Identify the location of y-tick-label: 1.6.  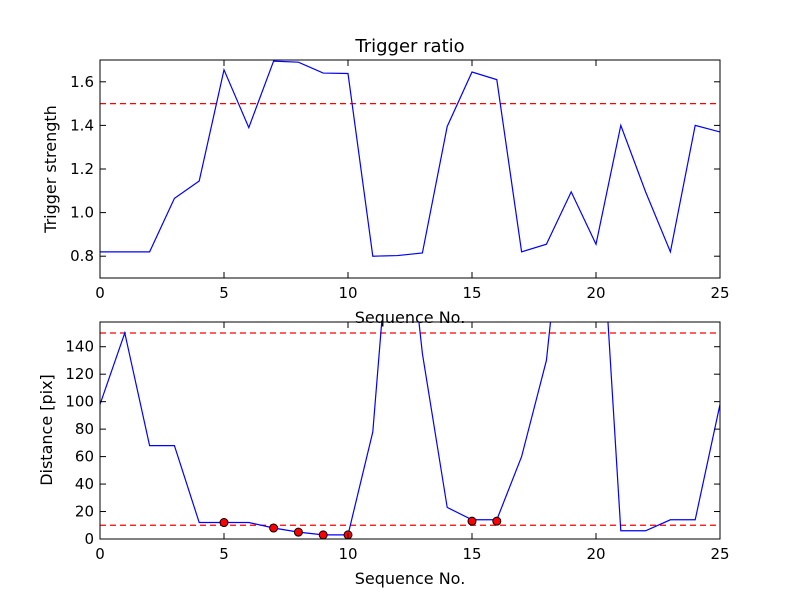
(82, 82).